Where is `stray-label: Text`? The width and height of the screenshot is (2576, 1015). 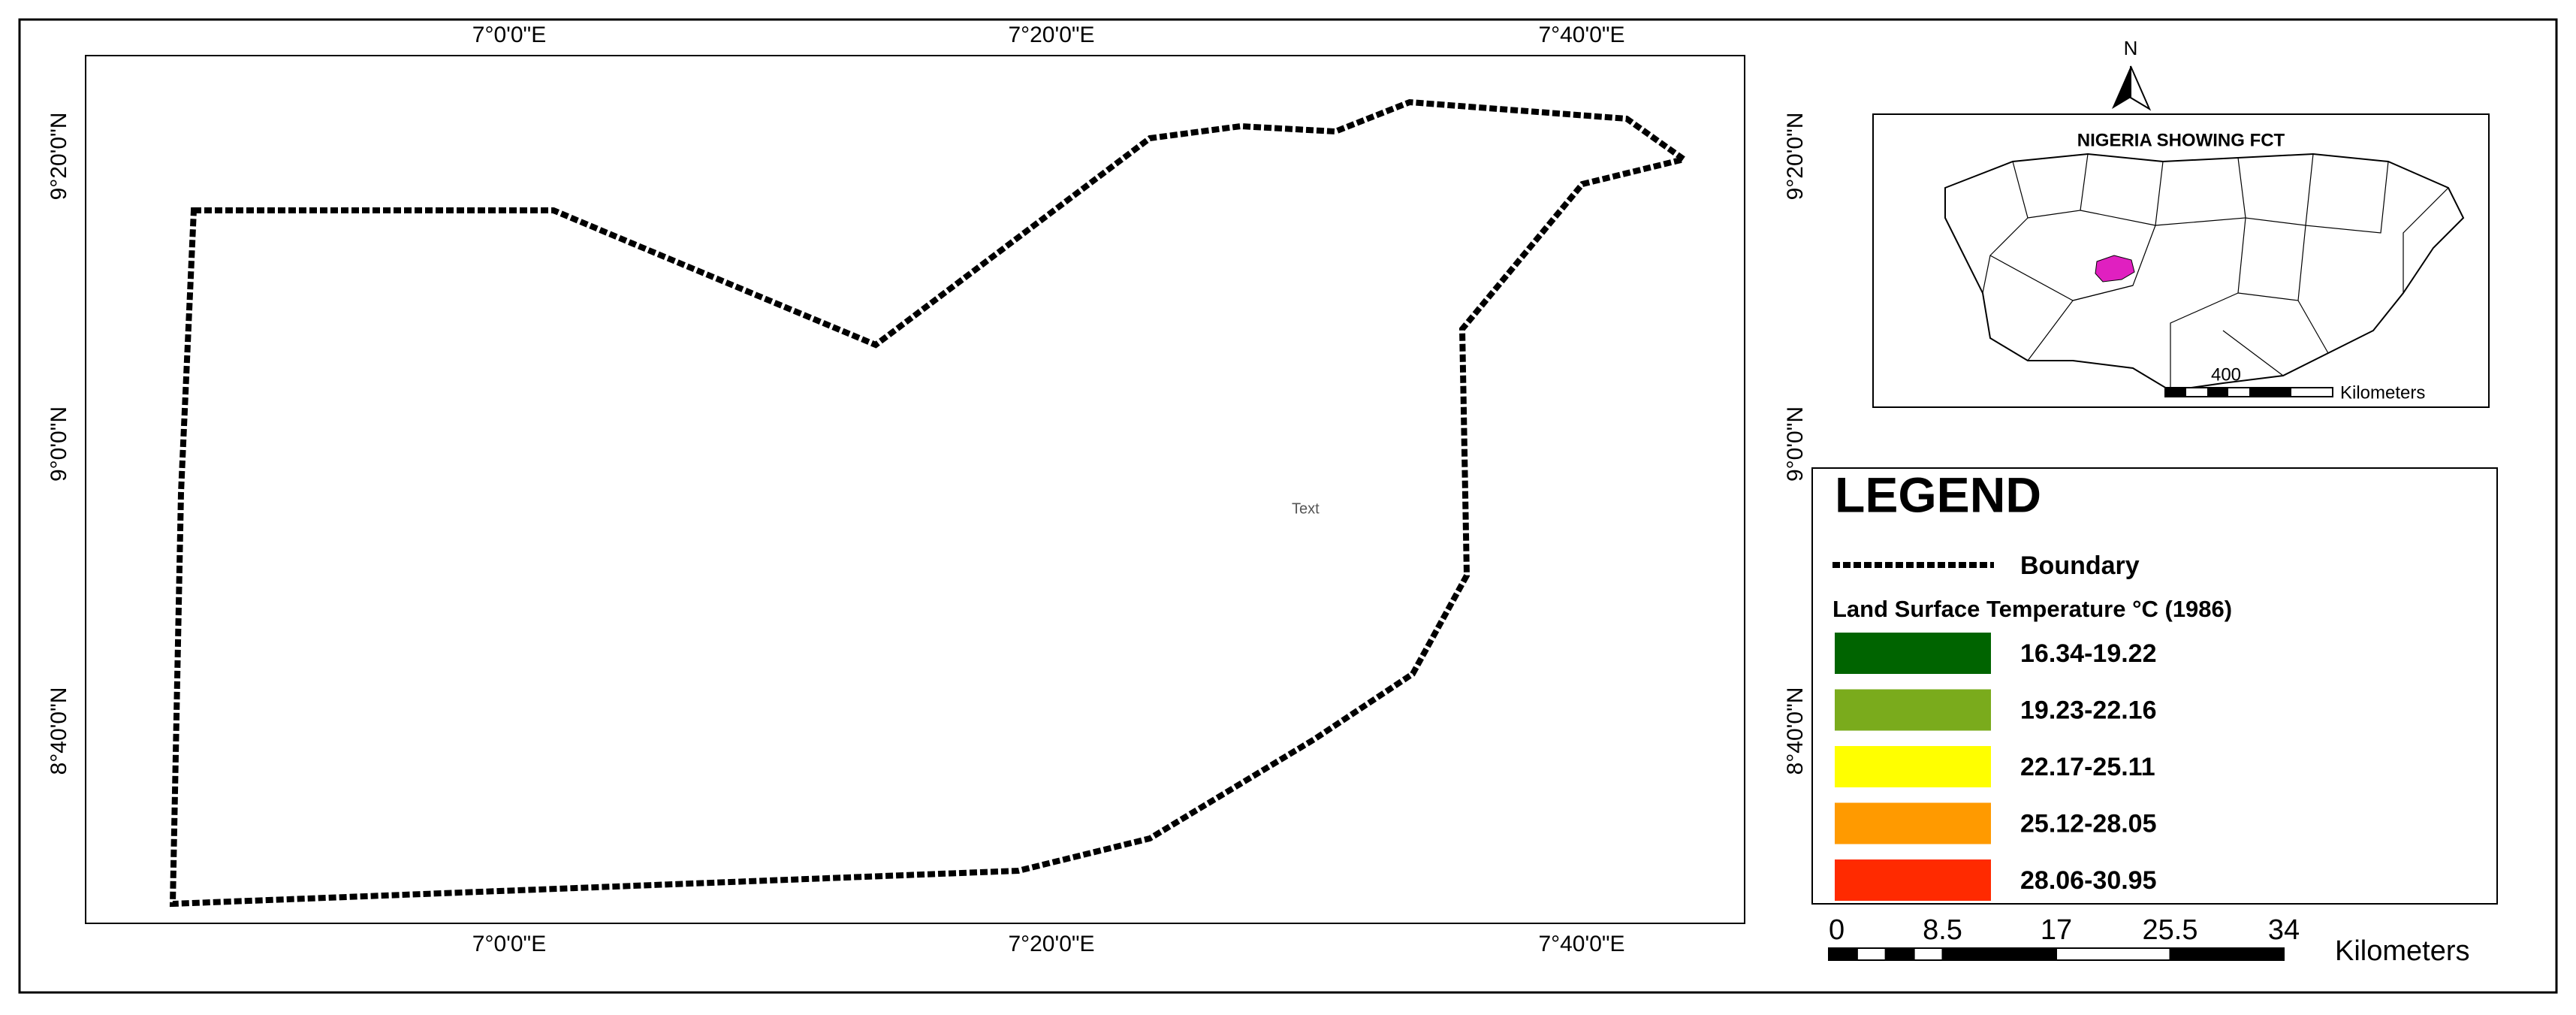 stray-label: Text is located at coordinates (1306, 508).